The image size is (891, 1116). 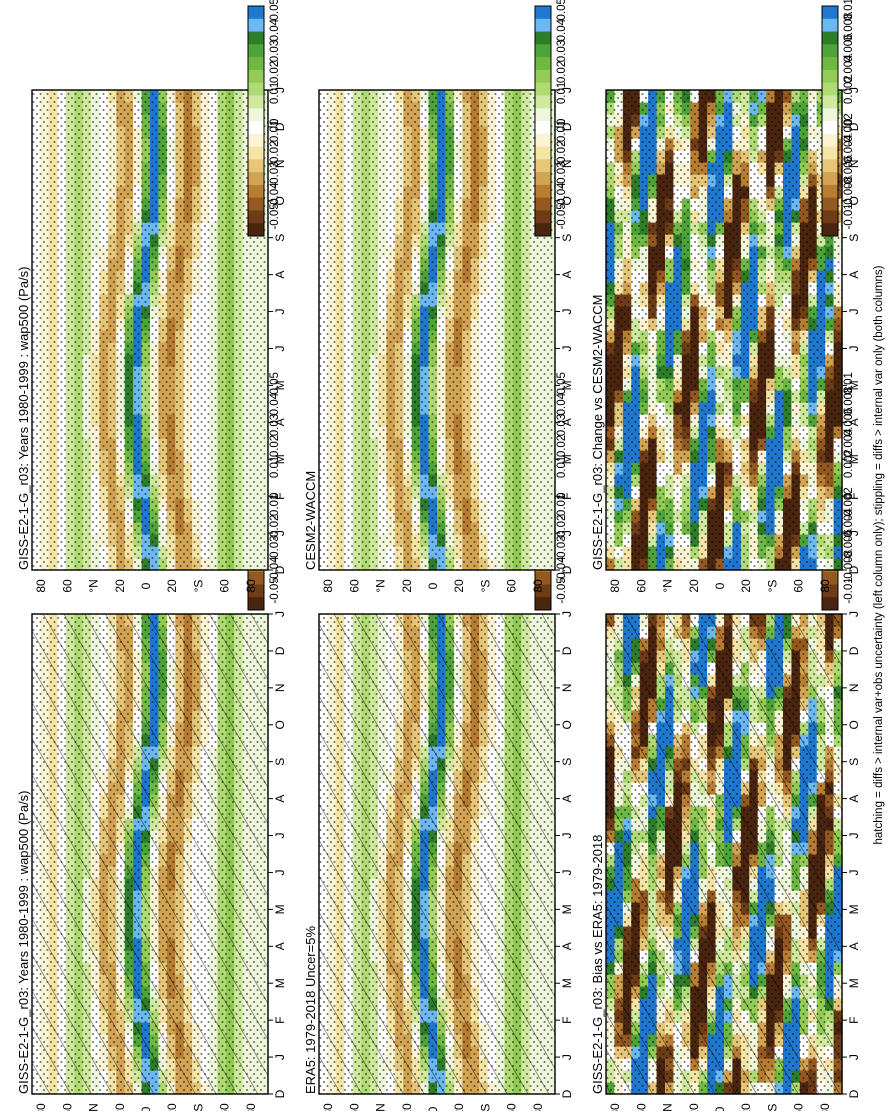 I want to click on stippling-overlay, so click(x=437, y=330).